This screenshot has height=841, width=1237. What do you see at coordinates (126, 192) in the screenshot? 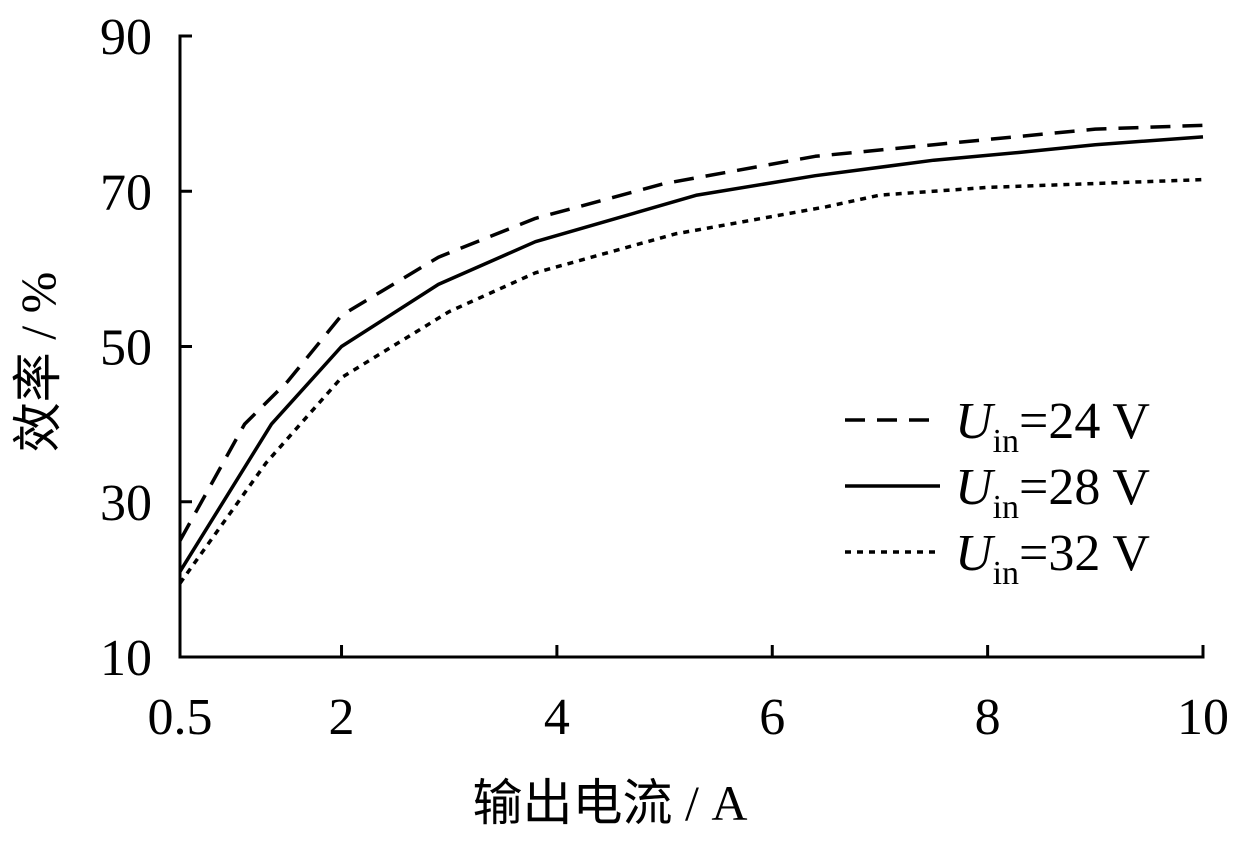
I see `y-tick-label-3: 70` at bounding box center [126, 192].